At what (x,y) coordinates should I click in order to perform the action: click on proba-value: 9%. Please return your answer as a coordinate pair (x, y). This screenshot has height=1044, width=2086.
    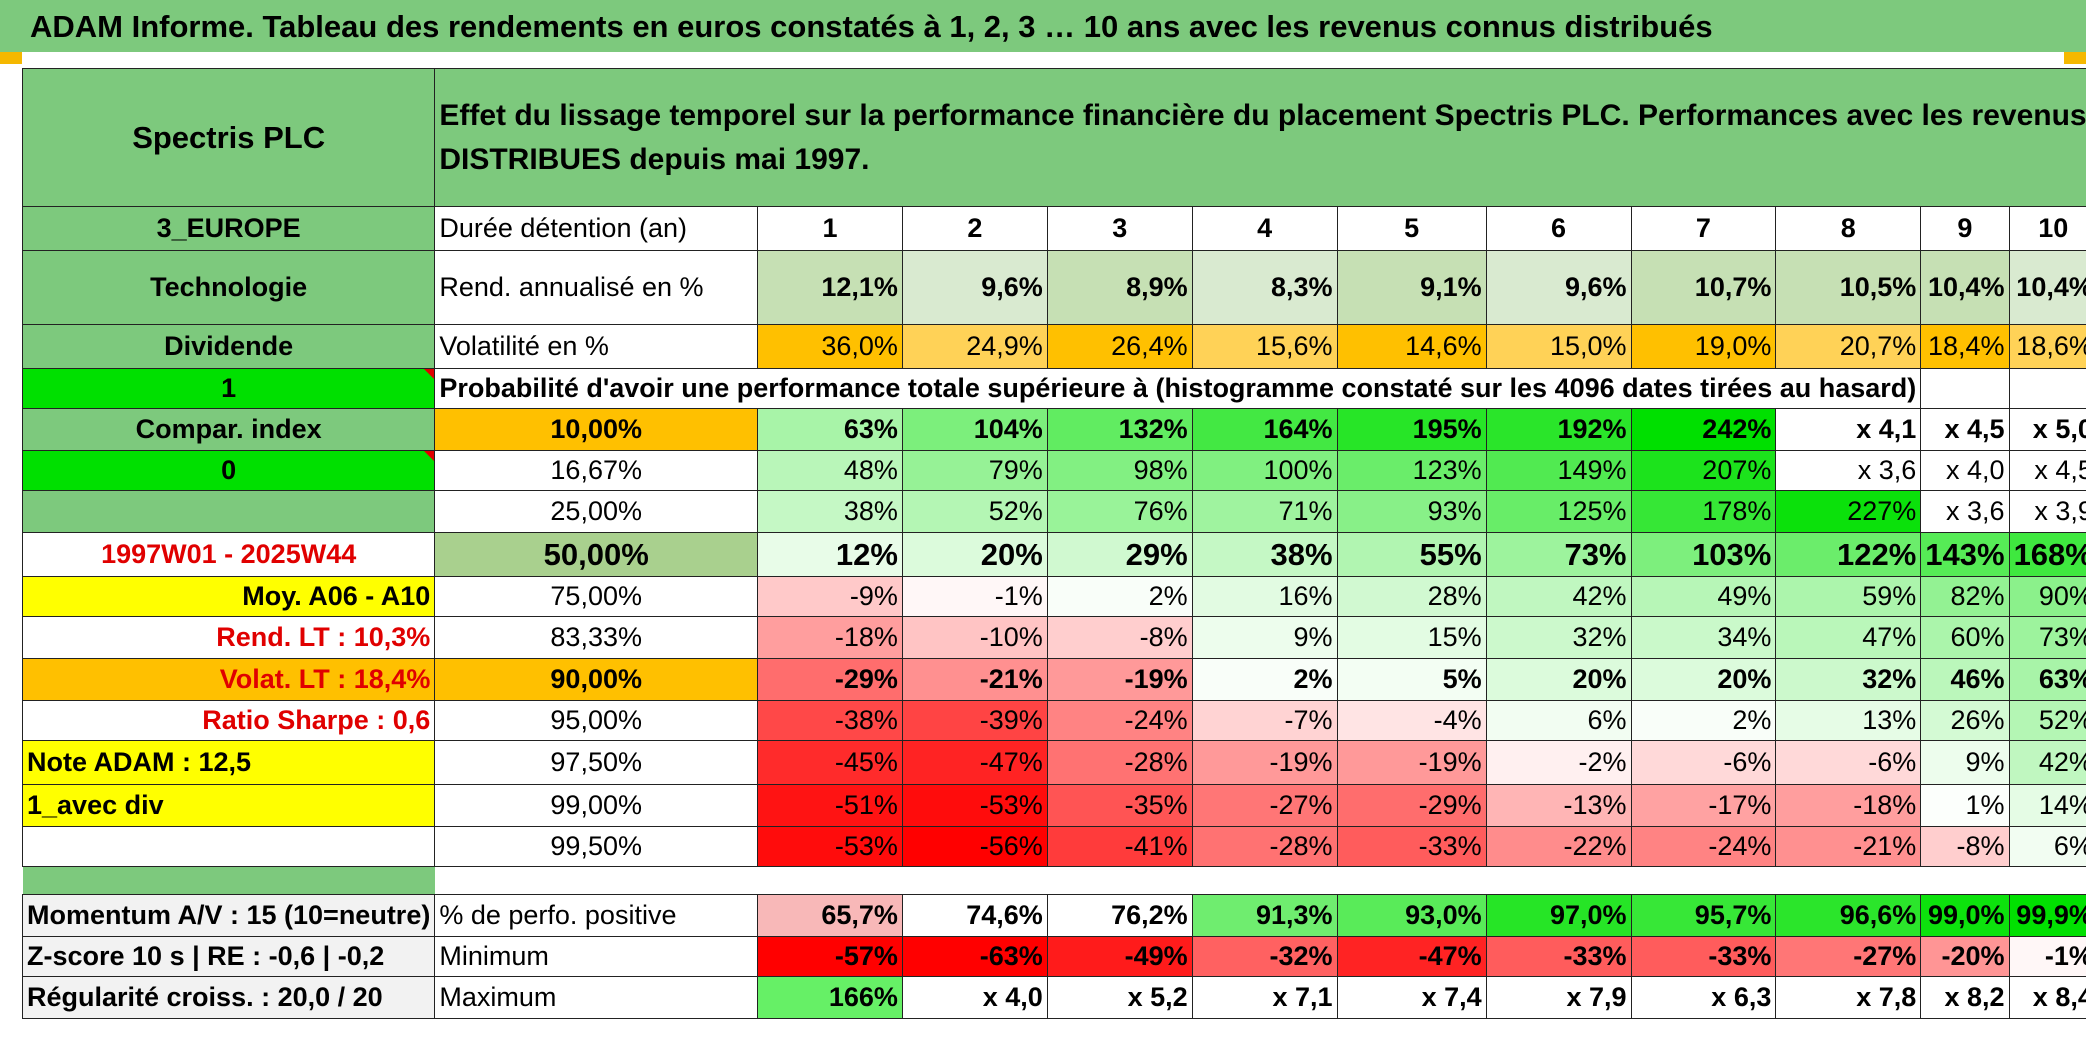
    Looking at the image, I should click on (1965, 762).